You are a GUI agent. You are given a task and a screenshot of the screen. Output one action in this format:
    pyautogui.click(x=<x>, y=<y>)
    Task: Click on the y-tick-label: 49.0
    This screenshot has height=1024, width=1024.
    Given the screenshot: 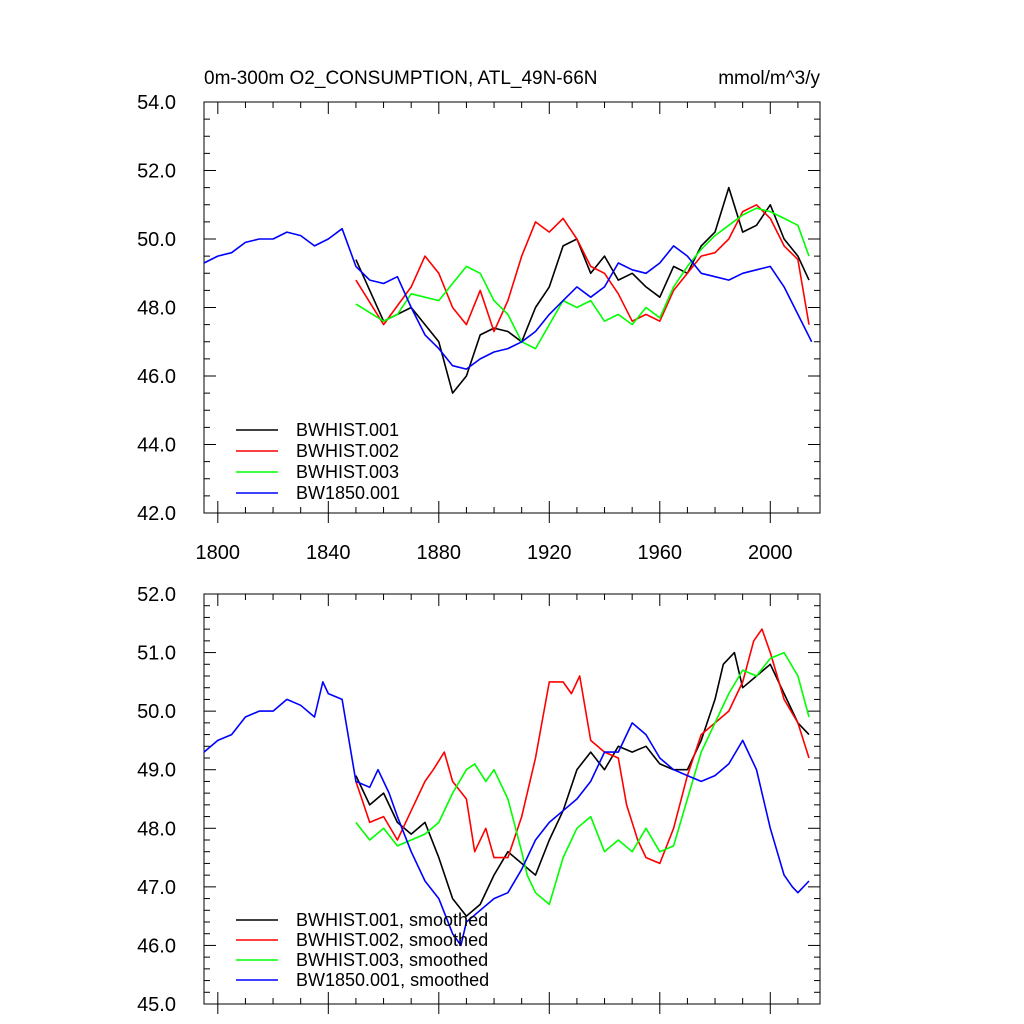 What is the action you would take?
    pyautogui.click(x=156, y=771)
    